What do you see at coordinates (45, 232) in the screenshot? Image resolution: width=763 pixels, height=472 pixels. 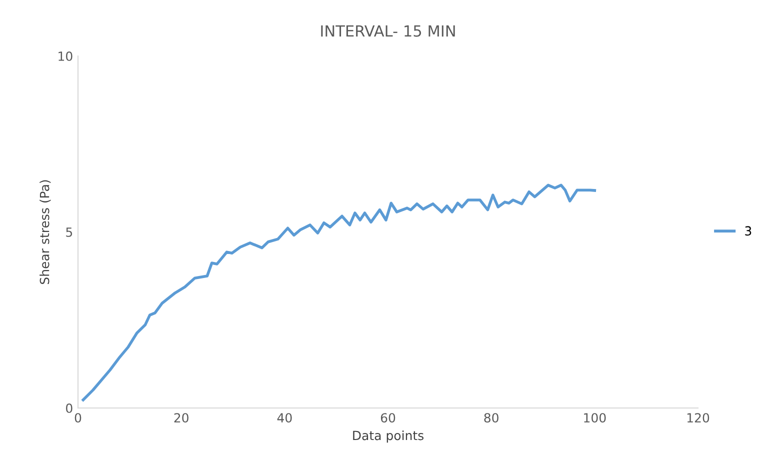 I see `y-axis-title: Shear stress (Pa)` at bounding box center [45, 232].